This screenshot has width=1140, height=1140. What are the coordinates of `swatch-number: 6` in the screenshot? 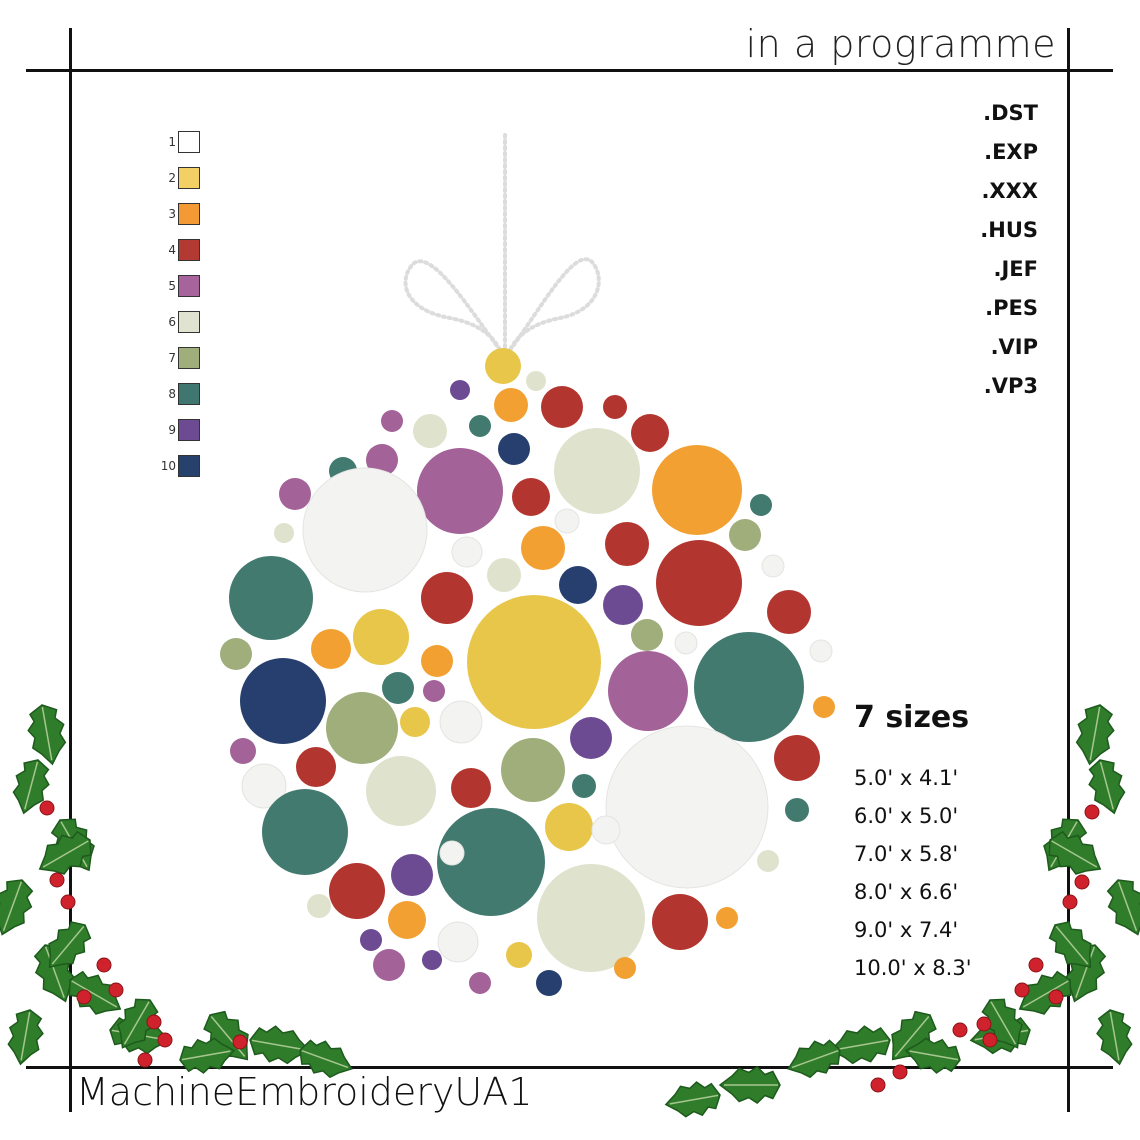 It's located at (172, 322).